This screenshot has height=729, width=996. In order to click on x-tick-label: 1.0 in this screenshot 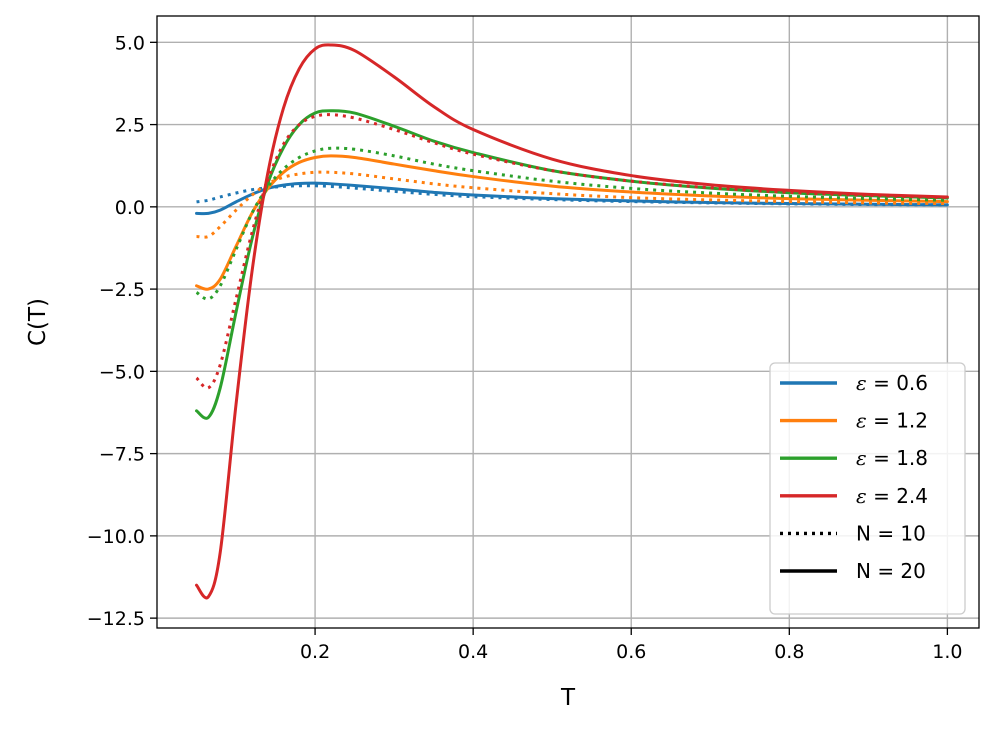, I will do `click(947, 652)`.